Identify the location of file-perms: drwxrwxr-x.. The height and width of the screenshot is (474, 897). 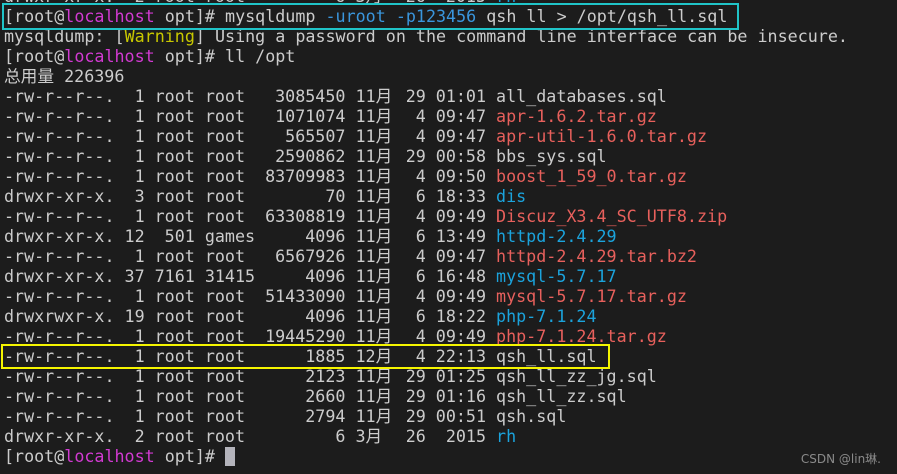
(59, 316).